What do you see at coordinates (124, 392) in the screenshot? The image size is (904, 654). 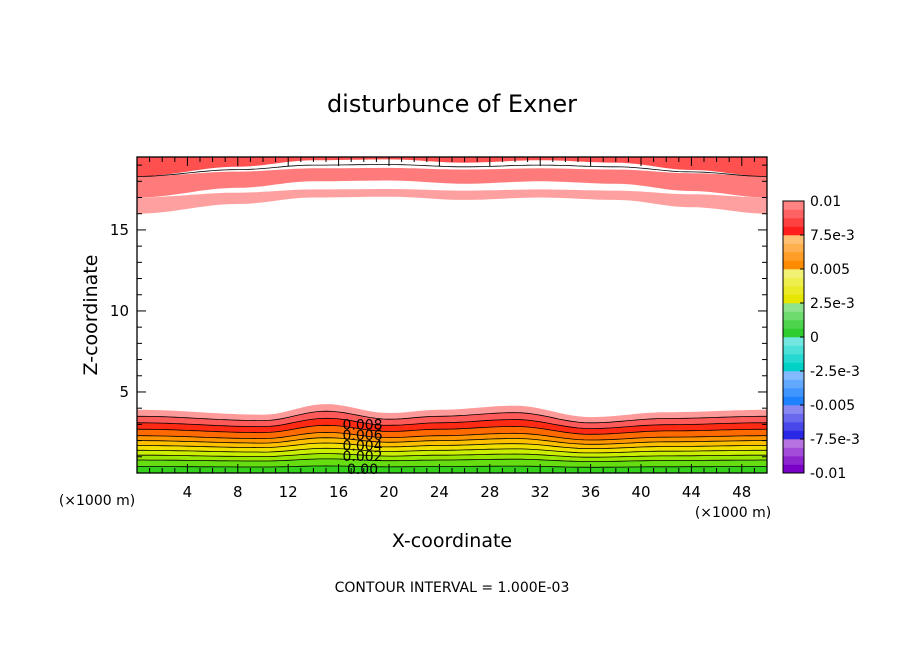 I see `y-tick-label: 5` at bounding box center [124, 392].